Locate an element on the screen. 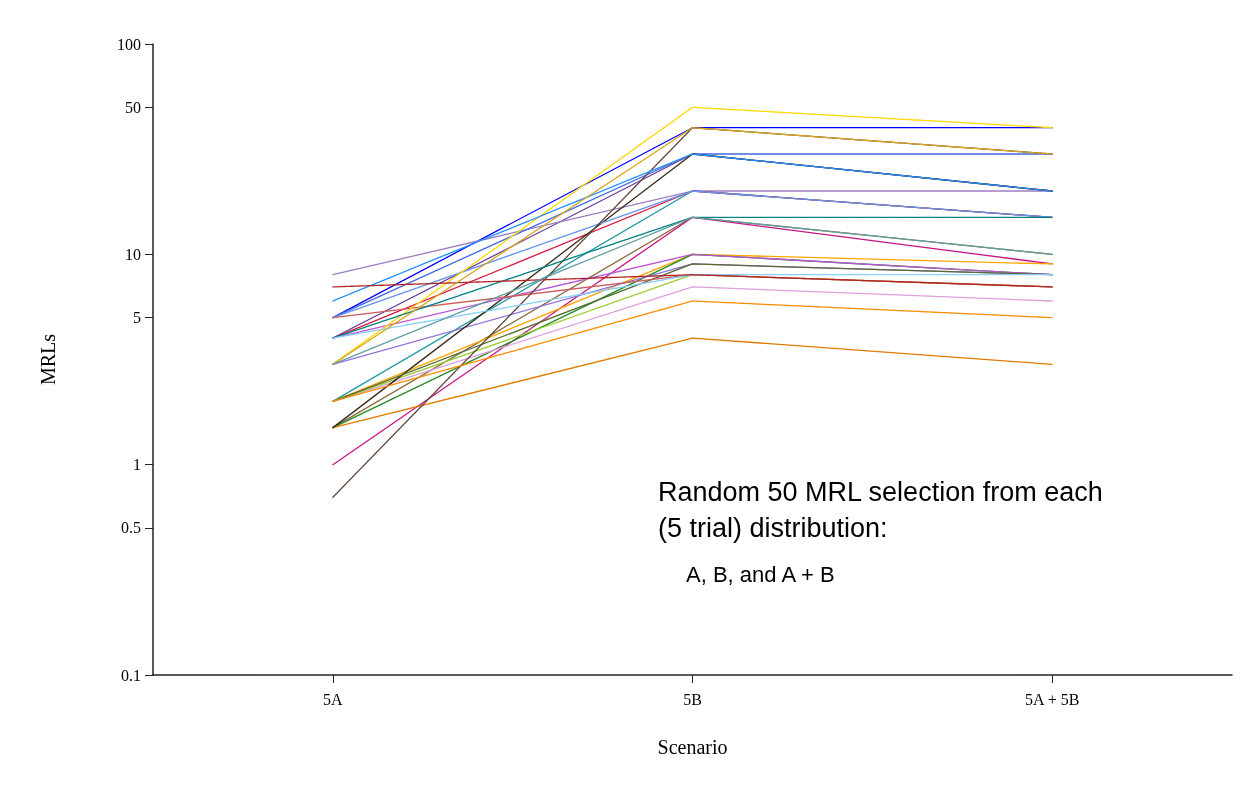 The width and height of the screenshot is (1258, 785). x-axis-title: Scenario is located at coordinates (692, 747).